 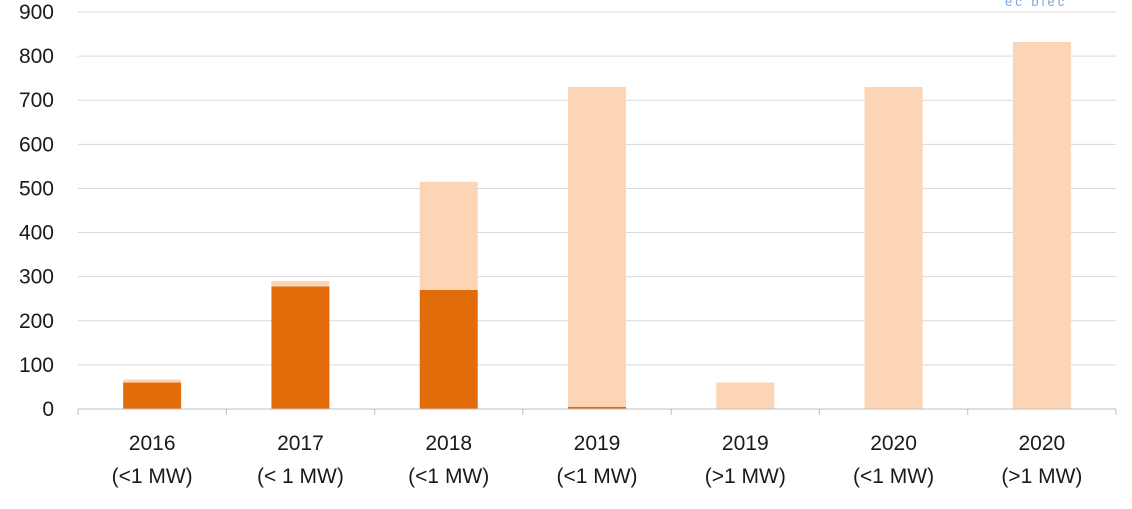 What do you see at coordinates (152, 460) in the screenshot?
I see `x-category-label: 2016 (<1 MW)` at bounding box center [152, 460].